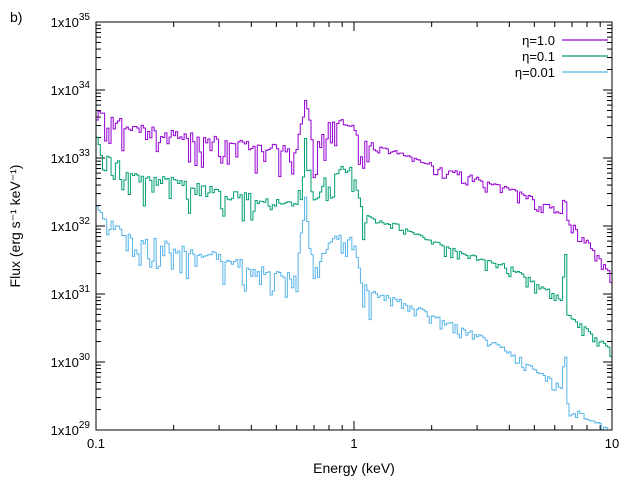  I want to click on x-tick-label: 1, so click(353, 443).